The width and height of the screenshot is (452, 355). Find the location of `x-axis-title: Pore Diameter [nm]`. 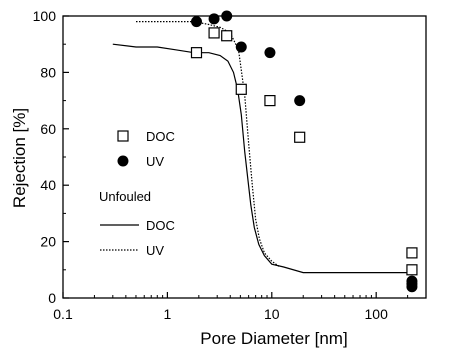

x-axis-title: Pore Diameter [nm] is located at coordinates (273, 338).